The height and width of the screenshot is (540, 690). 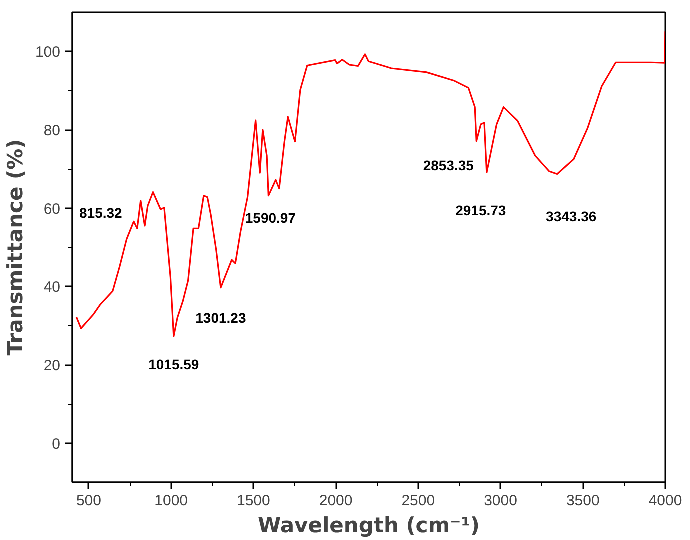 I want to click on y-tick-label: 100, so click(x=48, y=53).